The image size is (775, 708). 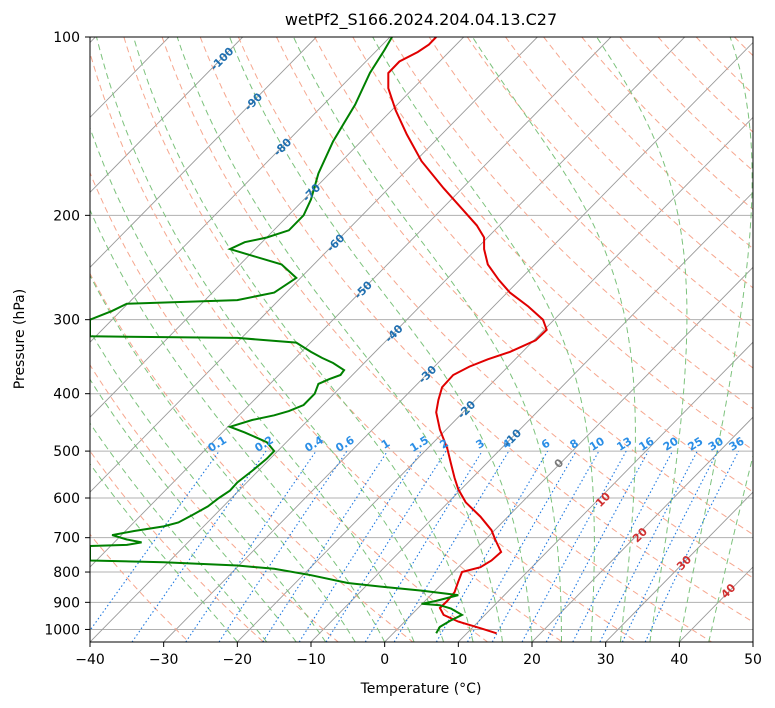 I want to click on y-tick-label: 900, so click(x=66, y=603).